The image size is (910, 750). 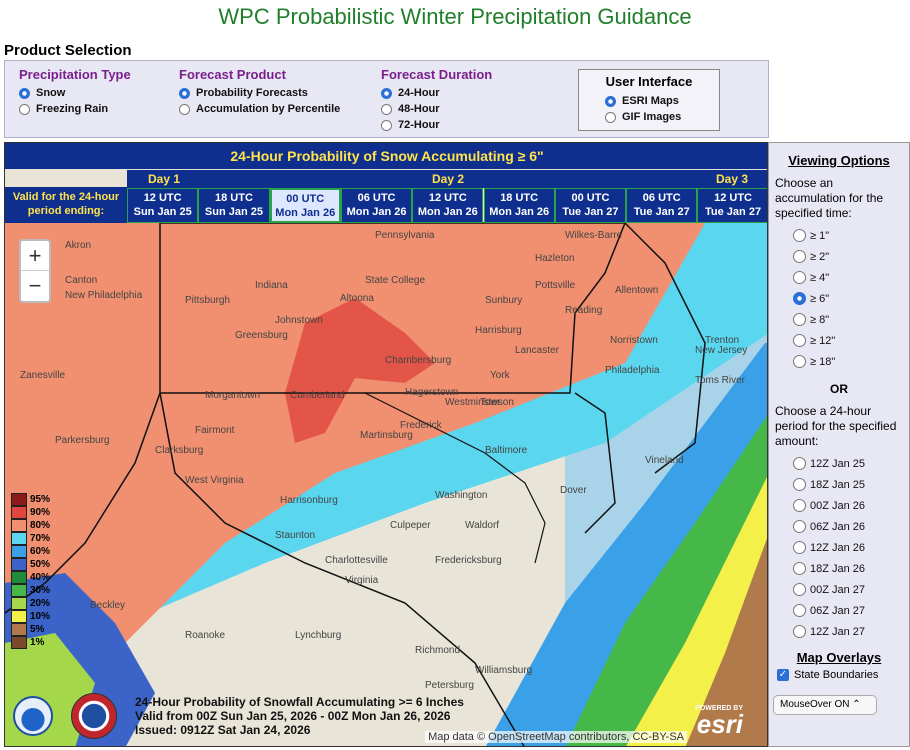 I want to click on duration-72h-option: 72-Hour, so click(x=436, y=125).